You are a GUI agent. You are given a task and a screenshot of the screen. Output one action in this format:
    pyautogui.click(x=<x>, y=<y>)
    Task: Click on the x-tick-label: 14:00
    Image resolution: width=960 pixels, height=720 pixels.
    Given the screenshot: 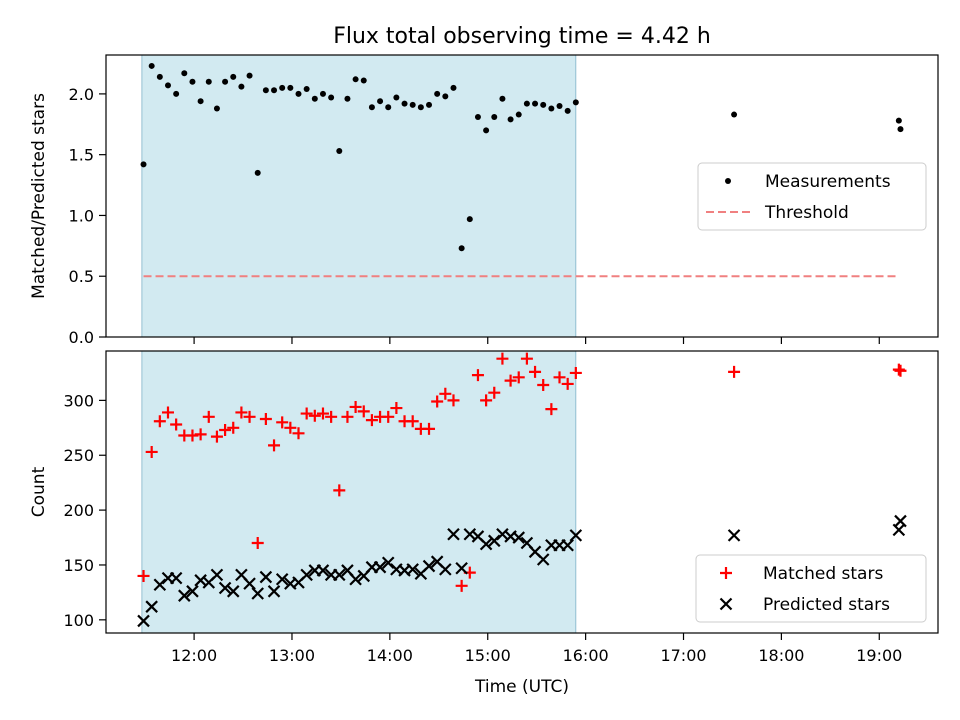 What is the action you would take?
    pyautogui.click(x=390, y=655)
    